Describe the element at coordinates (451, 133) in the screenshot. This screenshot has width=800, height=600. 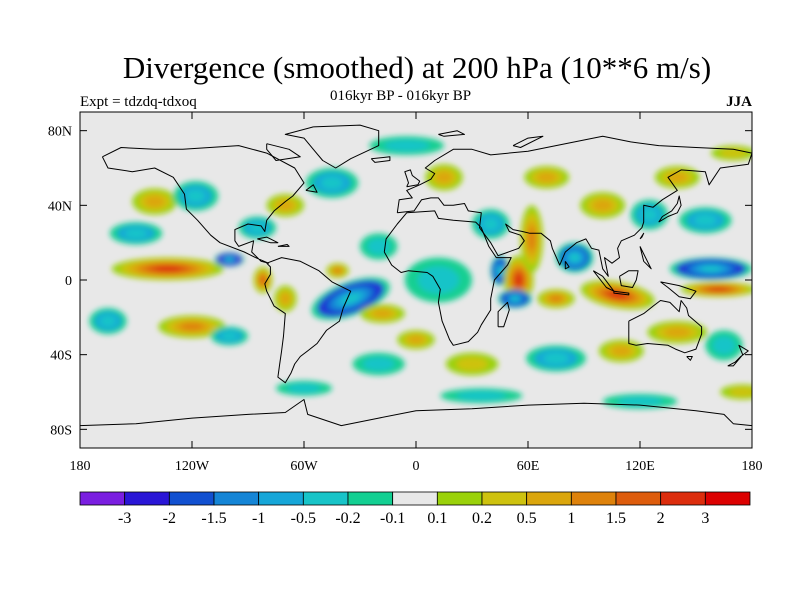
I see `coastline-svalbard` at that location.